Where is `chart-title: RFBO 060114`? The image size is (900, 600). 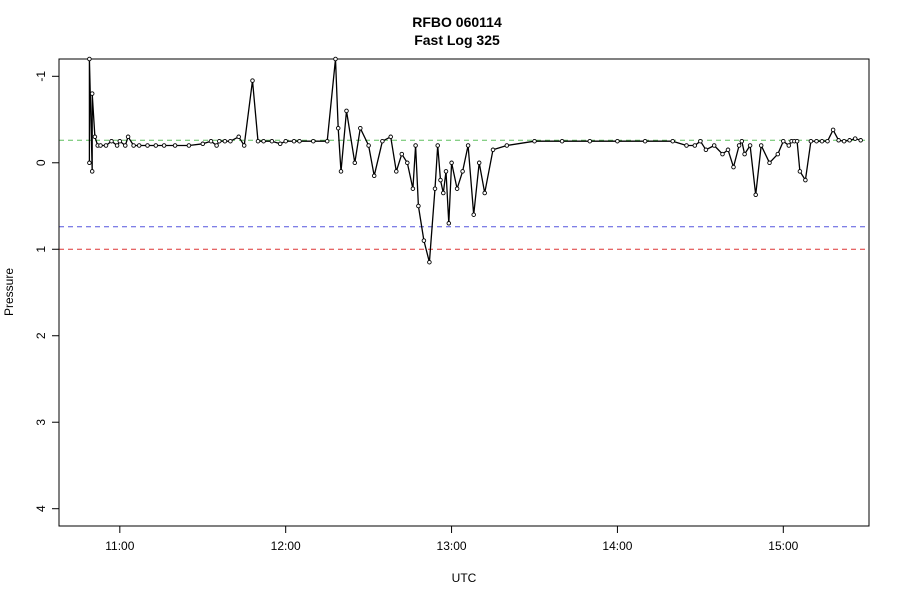 chart-title: RFBO 060114 is located at coordinates (457, 22).